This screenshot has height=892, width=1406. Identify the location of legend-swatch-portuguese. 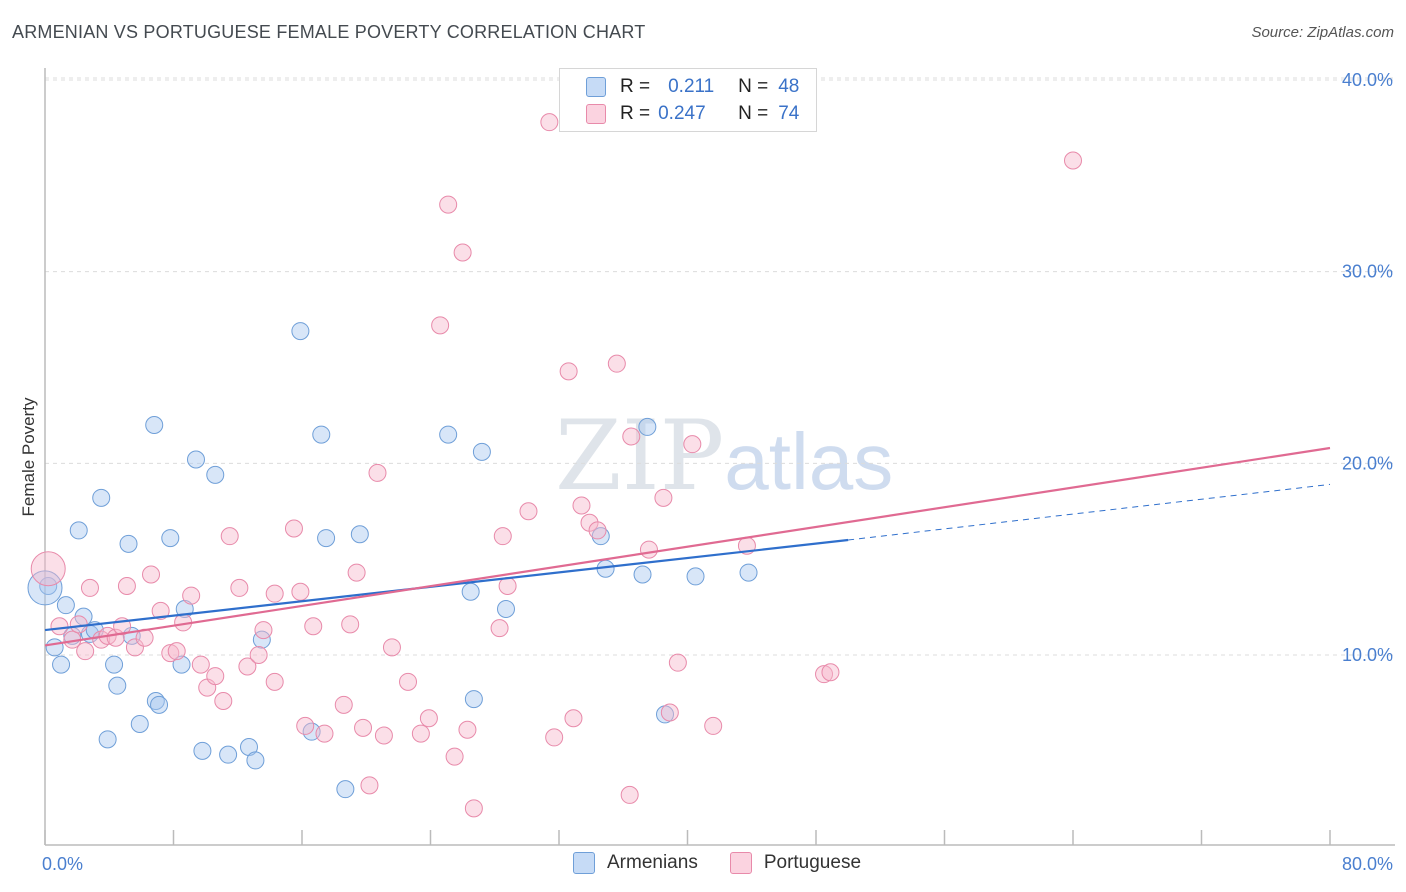
(596, 114).